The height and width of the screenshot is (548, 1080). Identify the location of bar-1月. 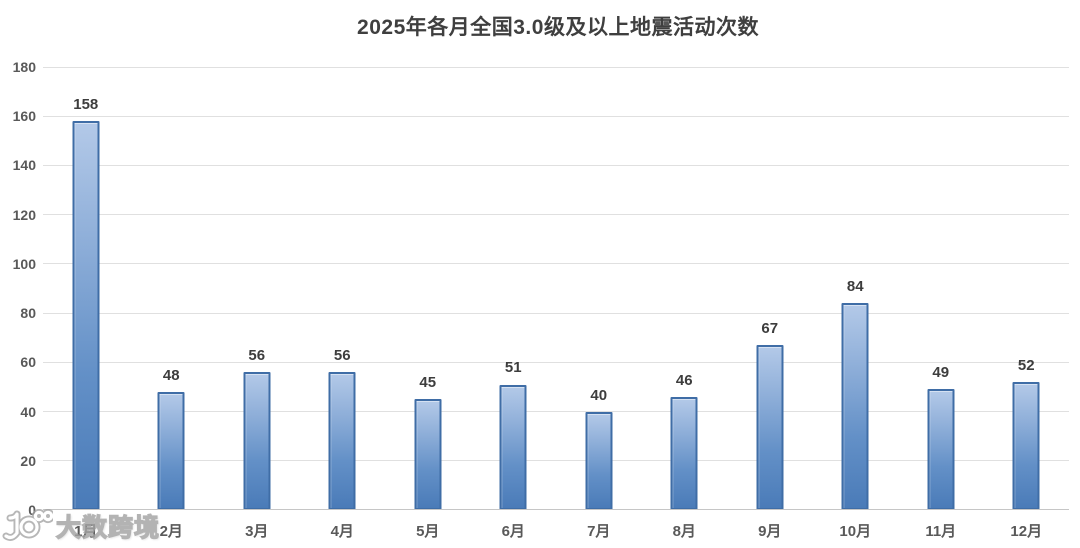
(86, 315).